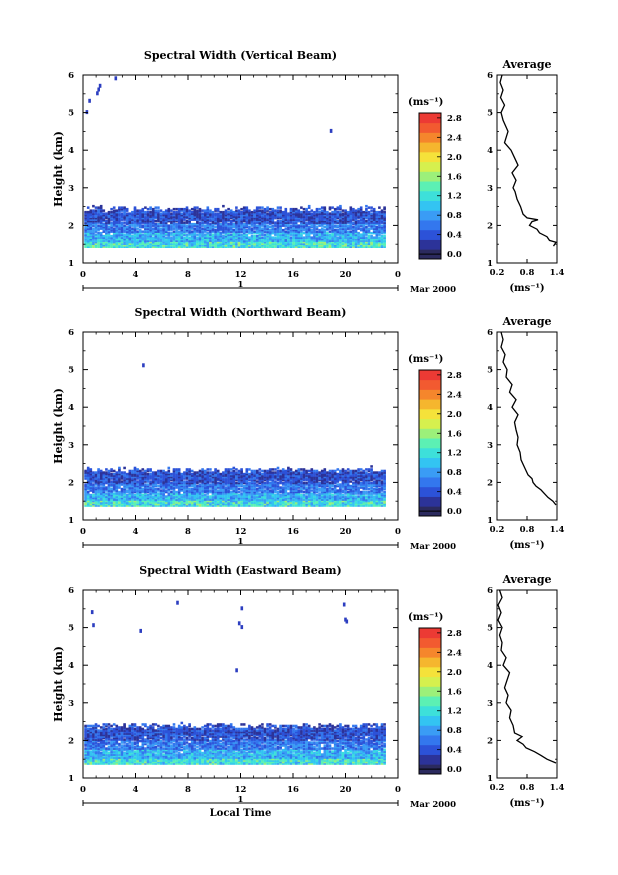 The width and height of the screenshot is (618, 875). I want to click on colorbar-segment, so click(430, 157).